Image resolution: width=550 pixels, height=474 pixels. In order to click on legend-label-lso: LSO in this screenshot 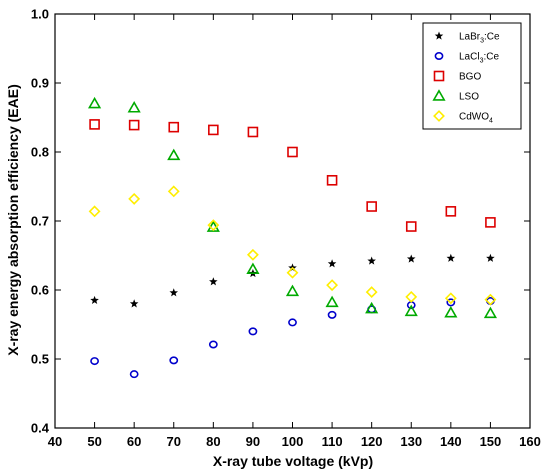, I will do `click(469, 97)`.